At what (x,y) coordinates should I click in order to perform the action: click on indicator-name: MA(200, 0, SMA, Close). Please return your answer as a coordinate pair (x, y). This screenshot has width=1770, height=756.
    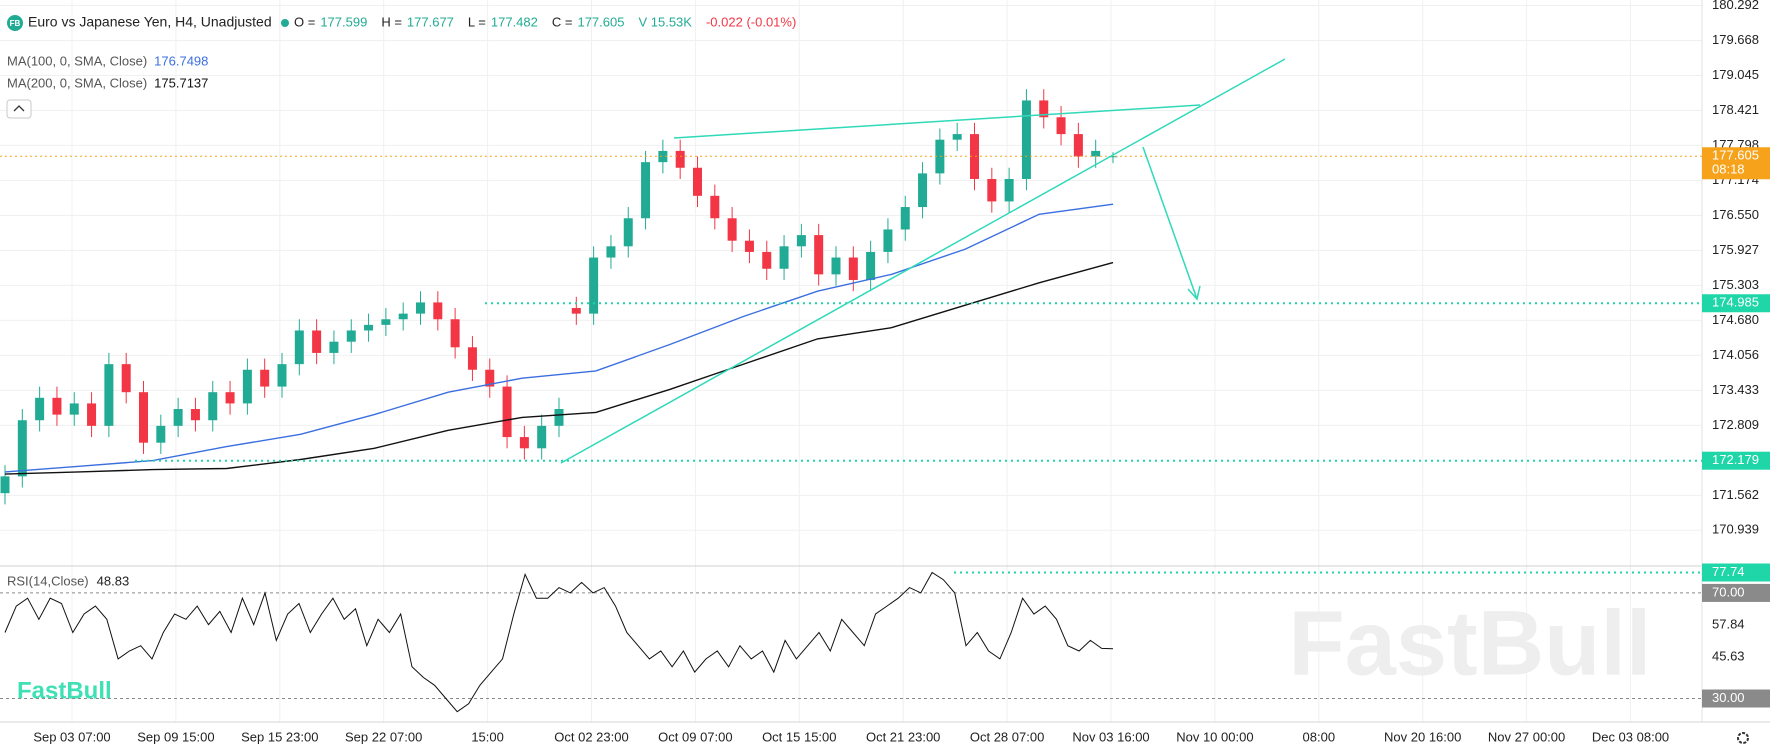
    Looking at the image, I should click on (77, 82).